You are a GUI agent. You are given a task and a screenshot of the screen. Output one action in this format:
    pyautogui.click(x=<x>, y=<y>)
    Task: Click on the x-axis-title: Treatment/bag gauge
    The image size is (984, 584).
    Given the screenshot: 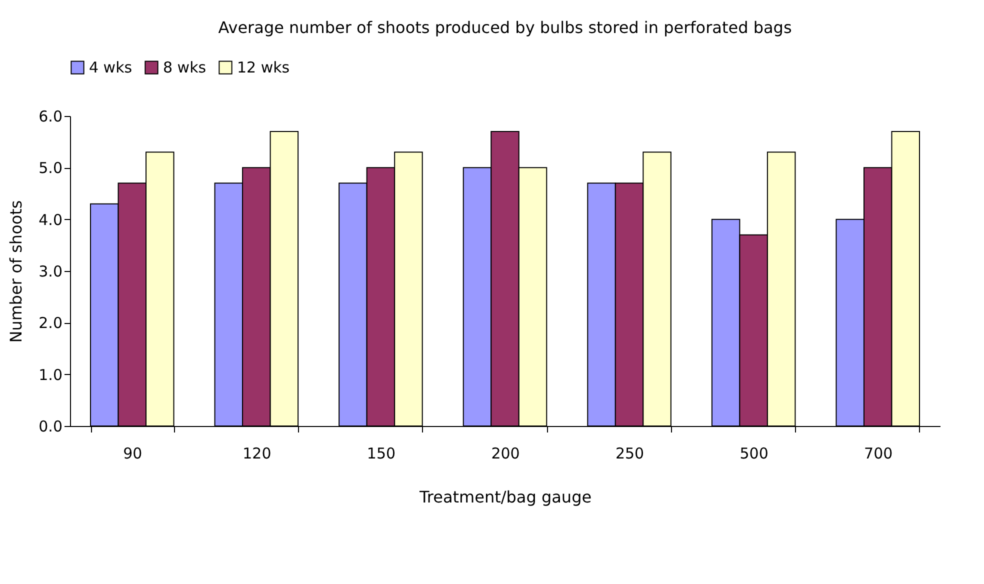 What is the action you would take?
    pyautogui.click(x=505, y=497)
    